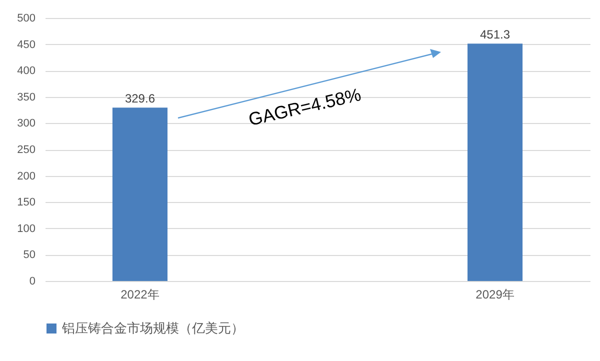 This screenshot has height=361, width=600. I want to click on y-tick-label: 150, so click(26, 202).